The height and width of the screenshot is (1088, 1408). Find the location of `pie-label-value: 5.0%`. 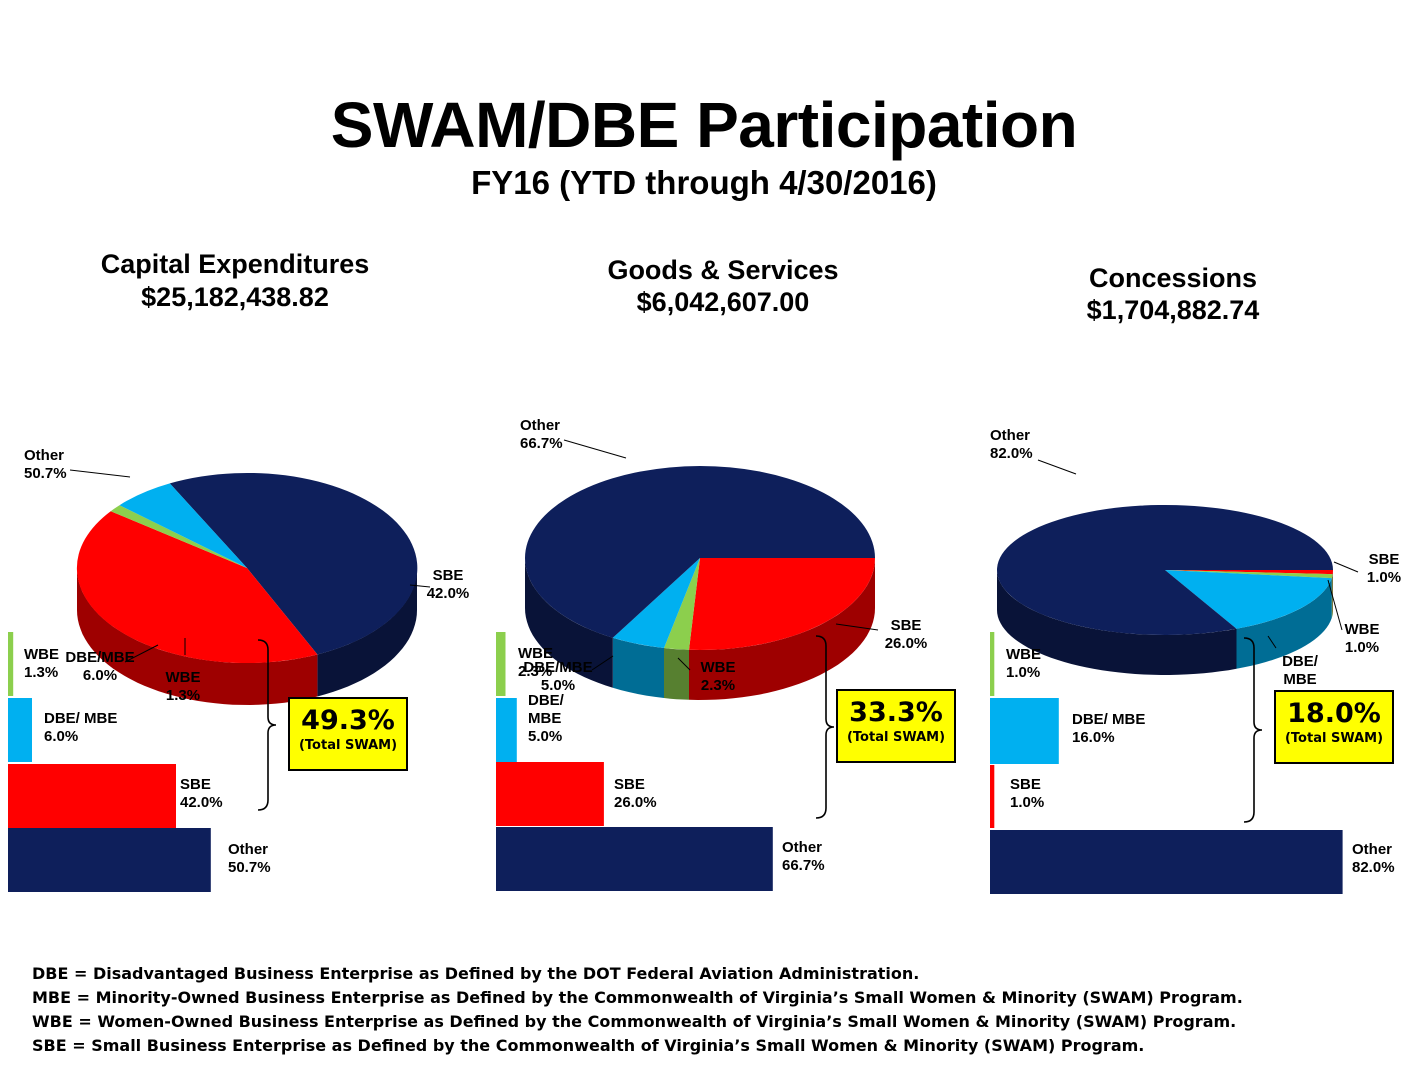

pie-label-value: 5.0% is located at coordinates (558, 685).